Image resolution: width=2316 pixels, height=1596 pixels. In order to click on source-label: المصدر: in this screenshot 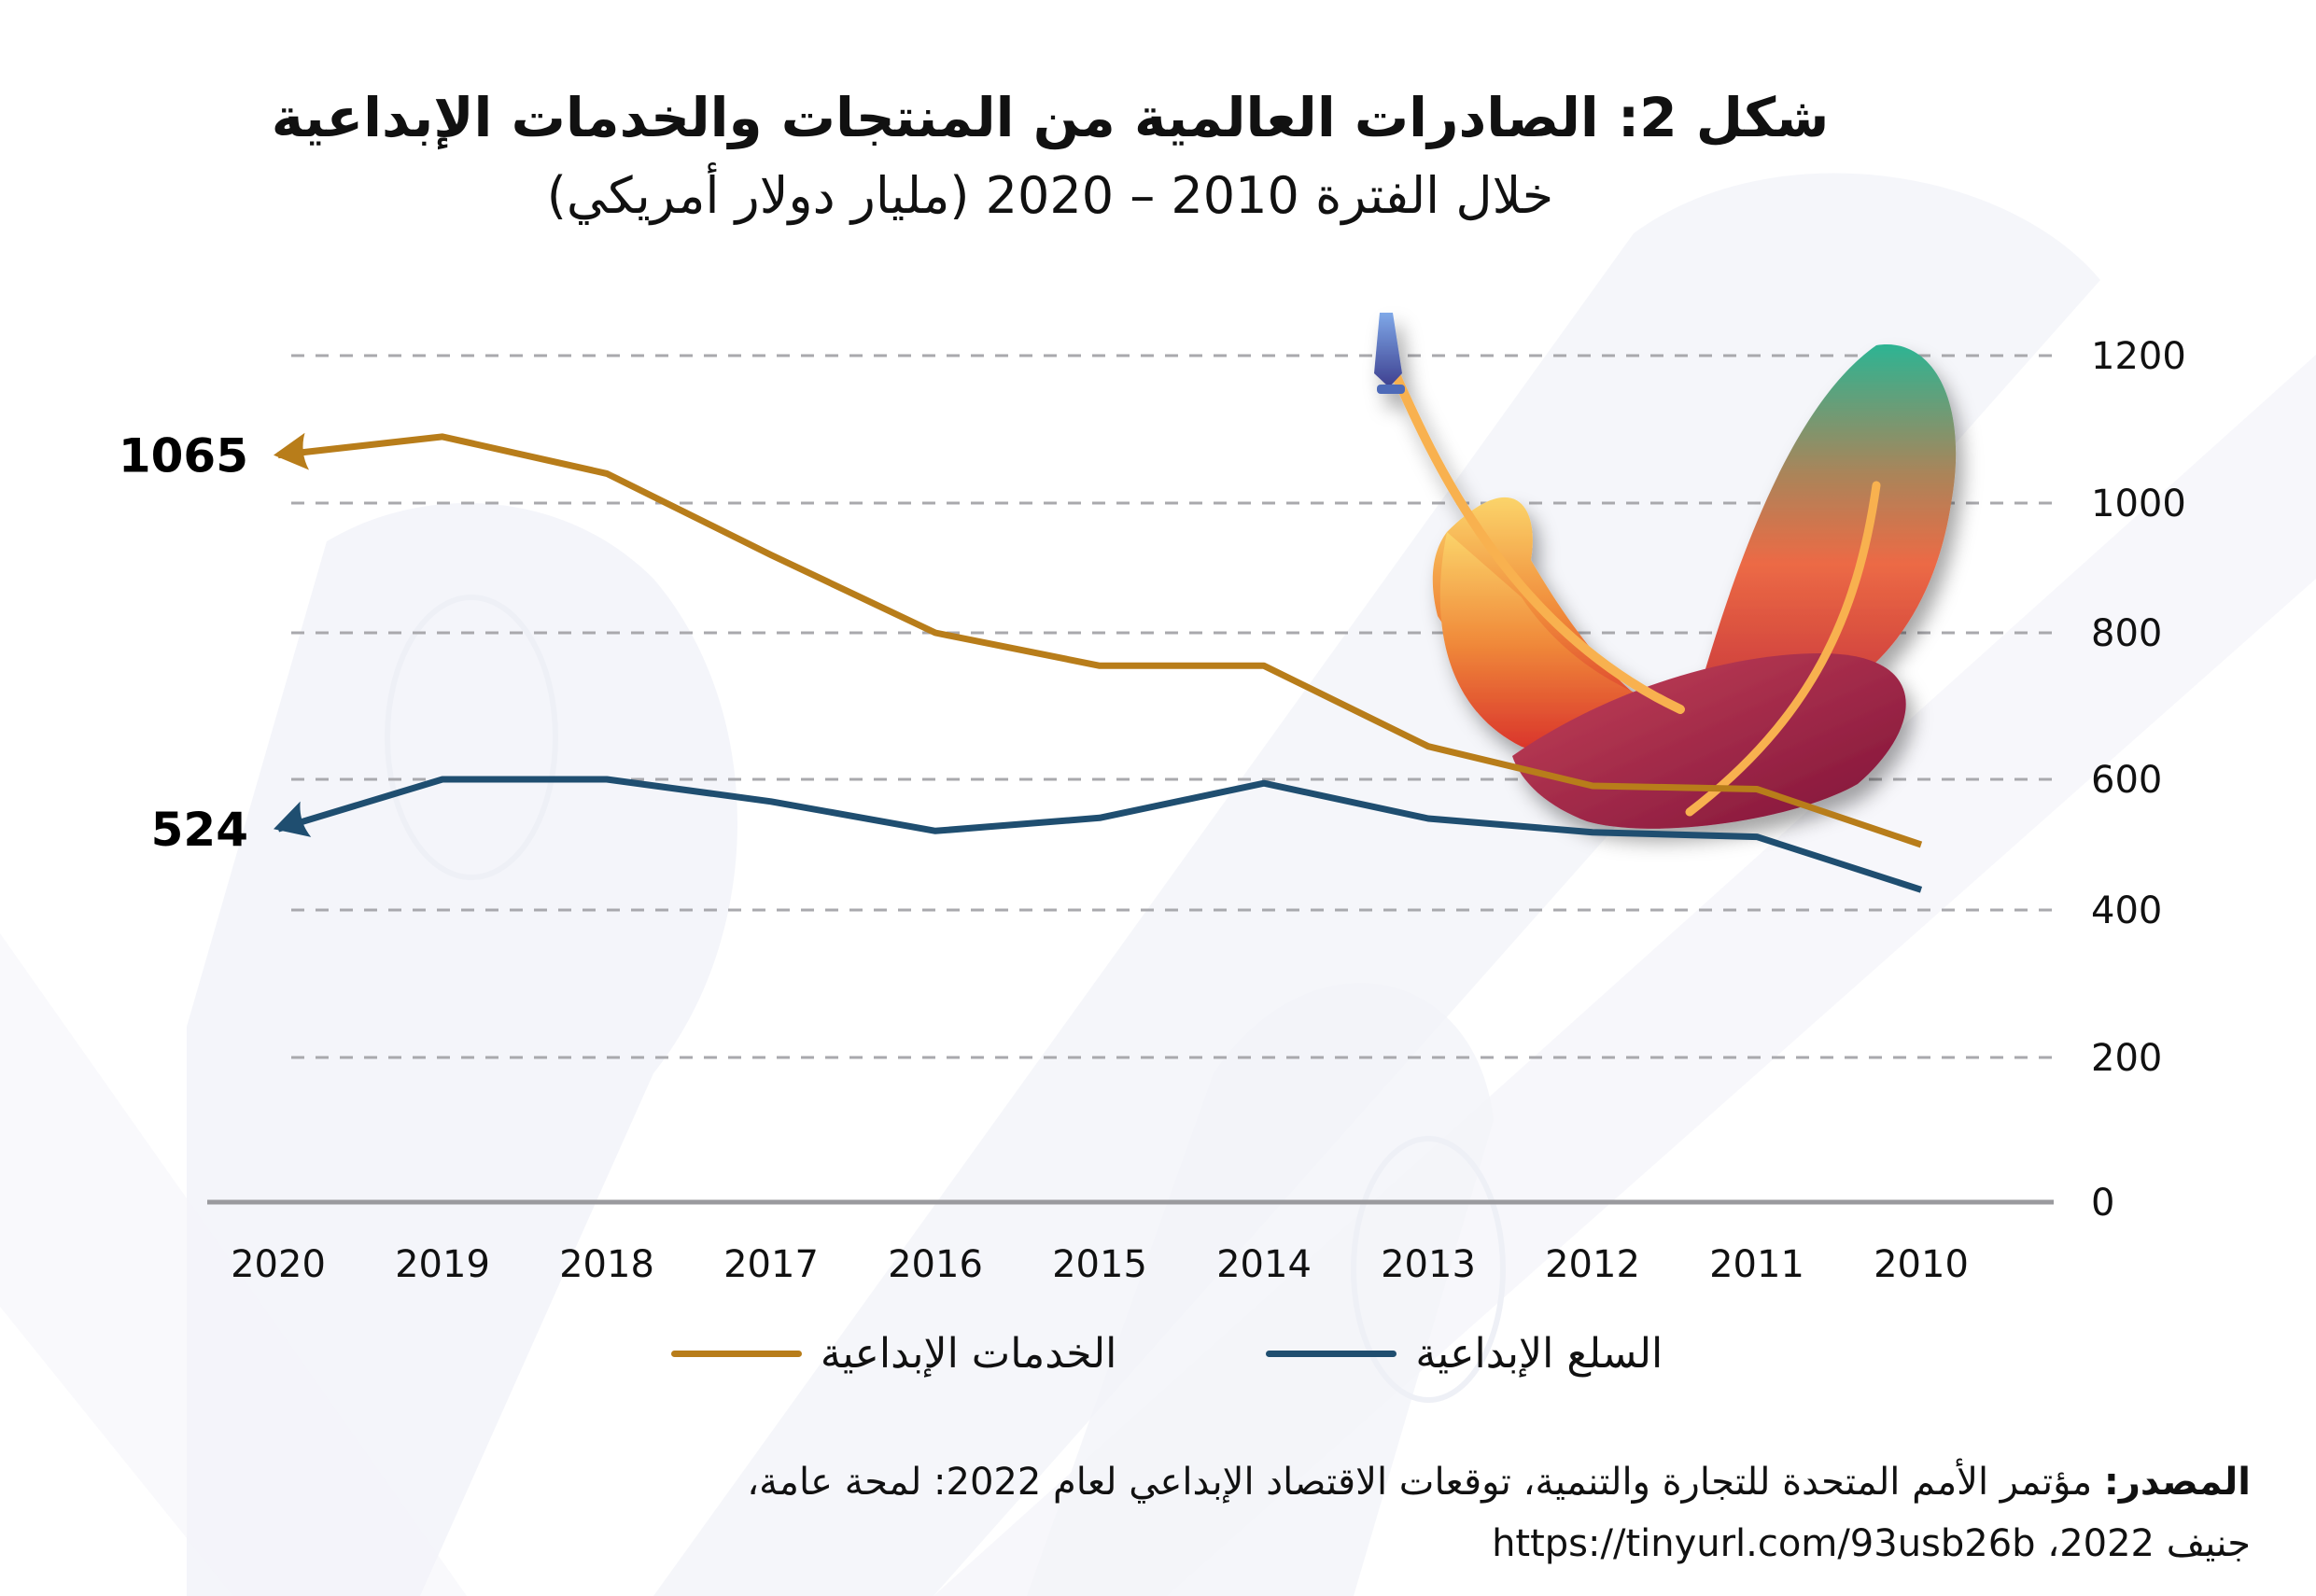, I will do `click(2177, 1482)`.